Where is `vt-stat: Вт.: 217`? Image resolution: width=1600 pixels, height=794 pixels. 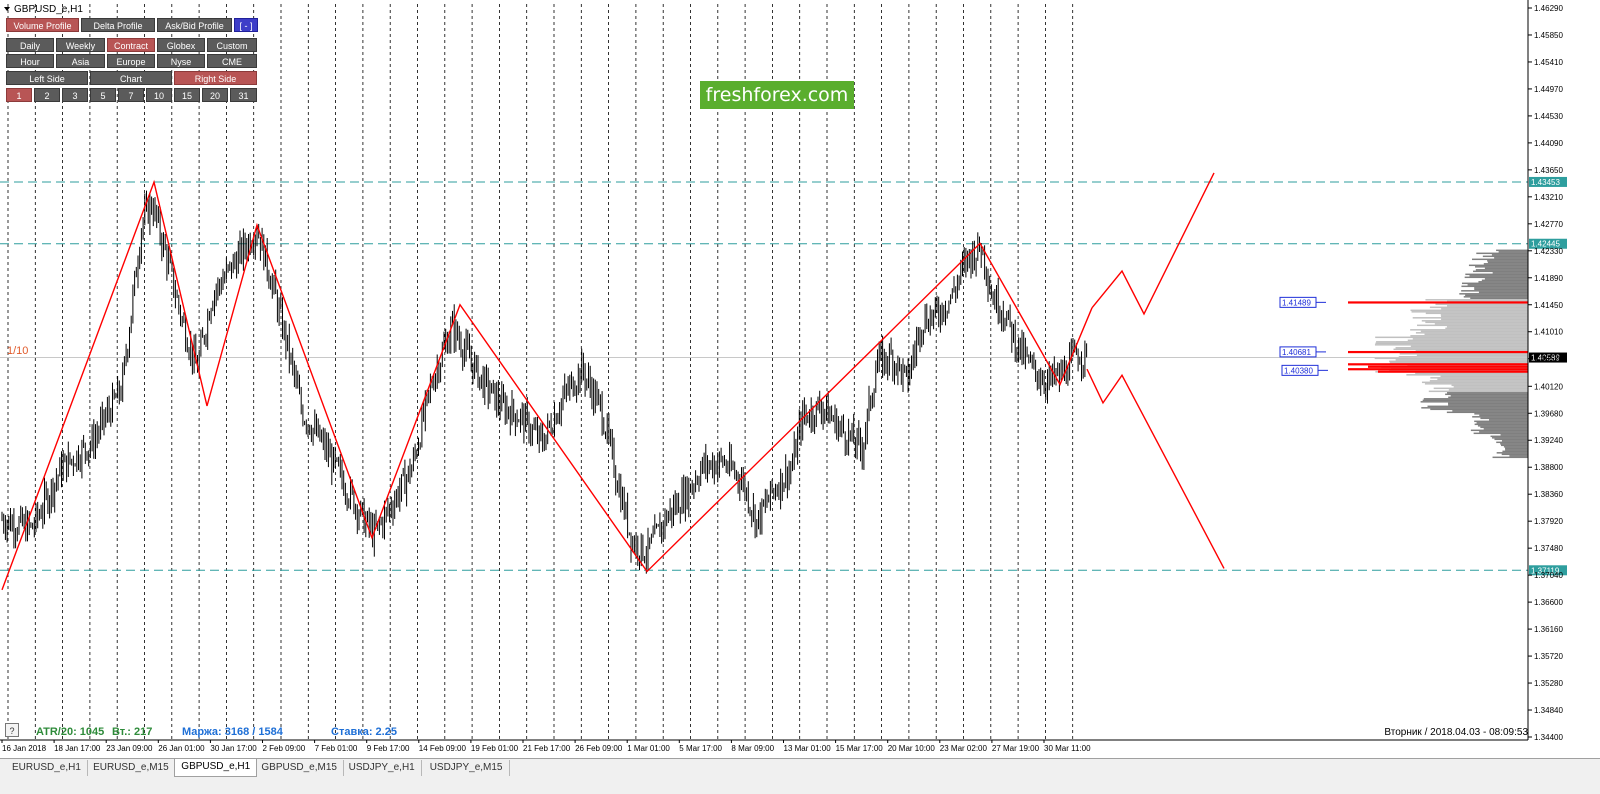 vt-stat: Вт.: 217 is located at coordinates (132, 732).